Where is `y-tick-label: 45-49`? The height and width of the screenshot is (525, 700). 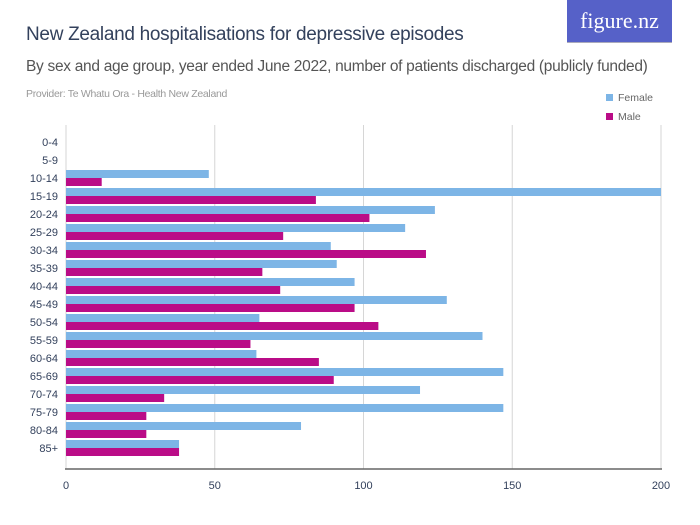 y-tick-label: 45-49 is located at coordinates (44, 305).